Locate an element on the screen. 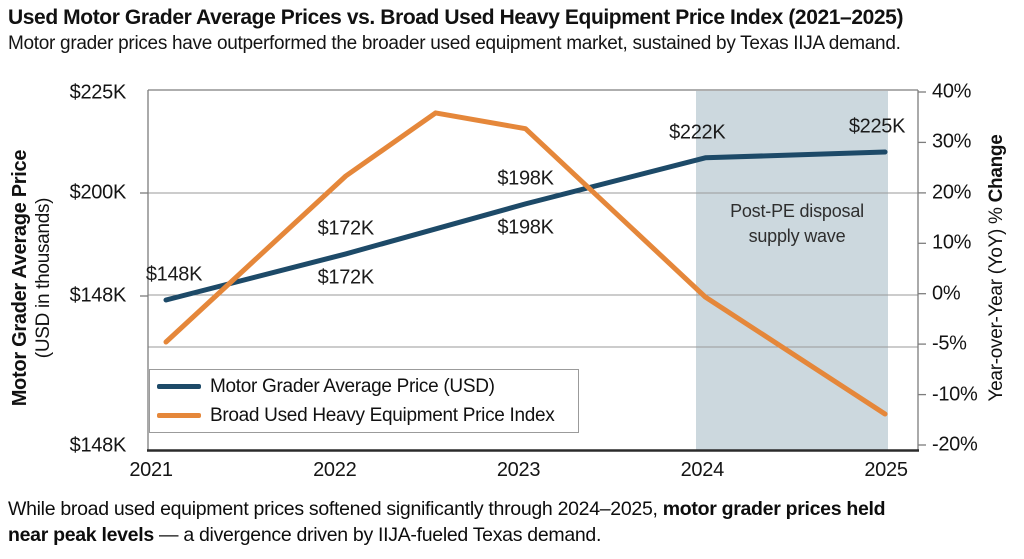 The height and width of the screenshot is (559, 1024). right-axis-tick-label: 30% is located at coordinates (952, 141).